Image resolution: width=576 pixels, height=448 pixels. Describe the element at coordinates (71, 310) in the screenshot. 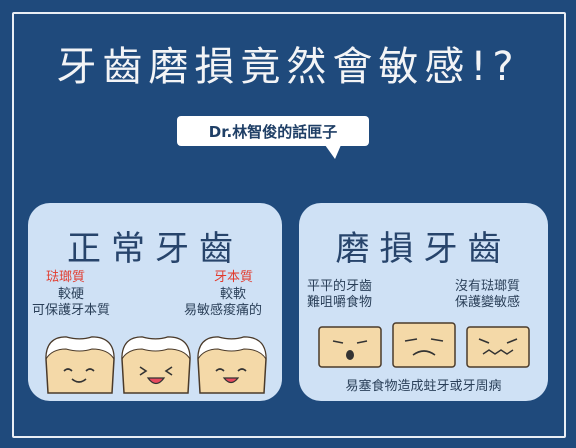

I see `enamel-desc-protect: 可保護牙本質` at that location.